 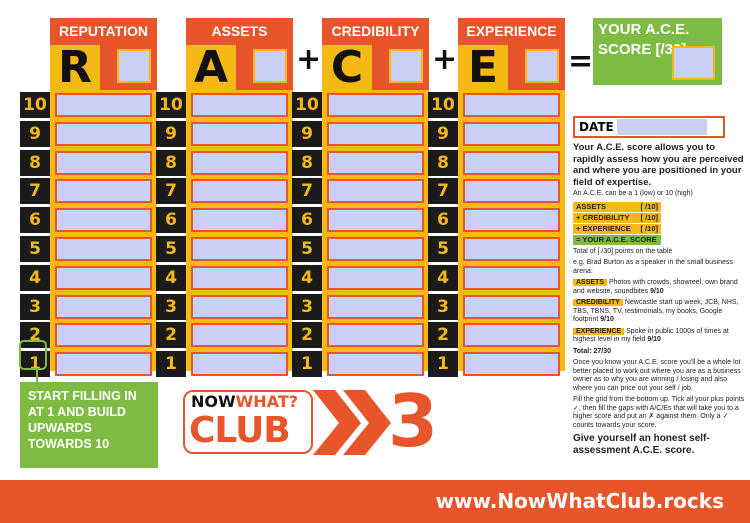 I want to click on ace-score-input, so click(x=693, y=63).